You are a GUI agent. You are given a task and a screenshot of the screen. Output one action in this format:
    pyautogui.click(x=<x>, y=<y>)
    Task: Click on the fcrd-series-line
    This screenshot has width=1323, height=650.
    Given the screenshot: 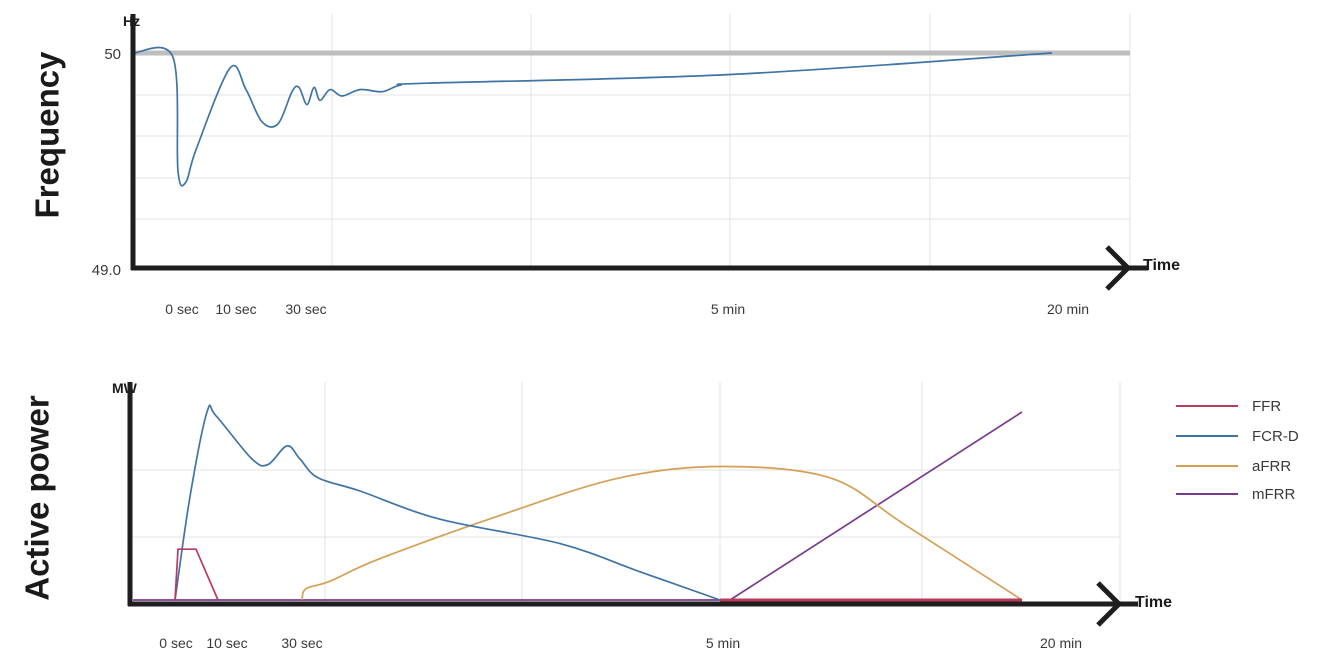 What is the action you would take?
    pyautogui.click(x=447, y=502)
    